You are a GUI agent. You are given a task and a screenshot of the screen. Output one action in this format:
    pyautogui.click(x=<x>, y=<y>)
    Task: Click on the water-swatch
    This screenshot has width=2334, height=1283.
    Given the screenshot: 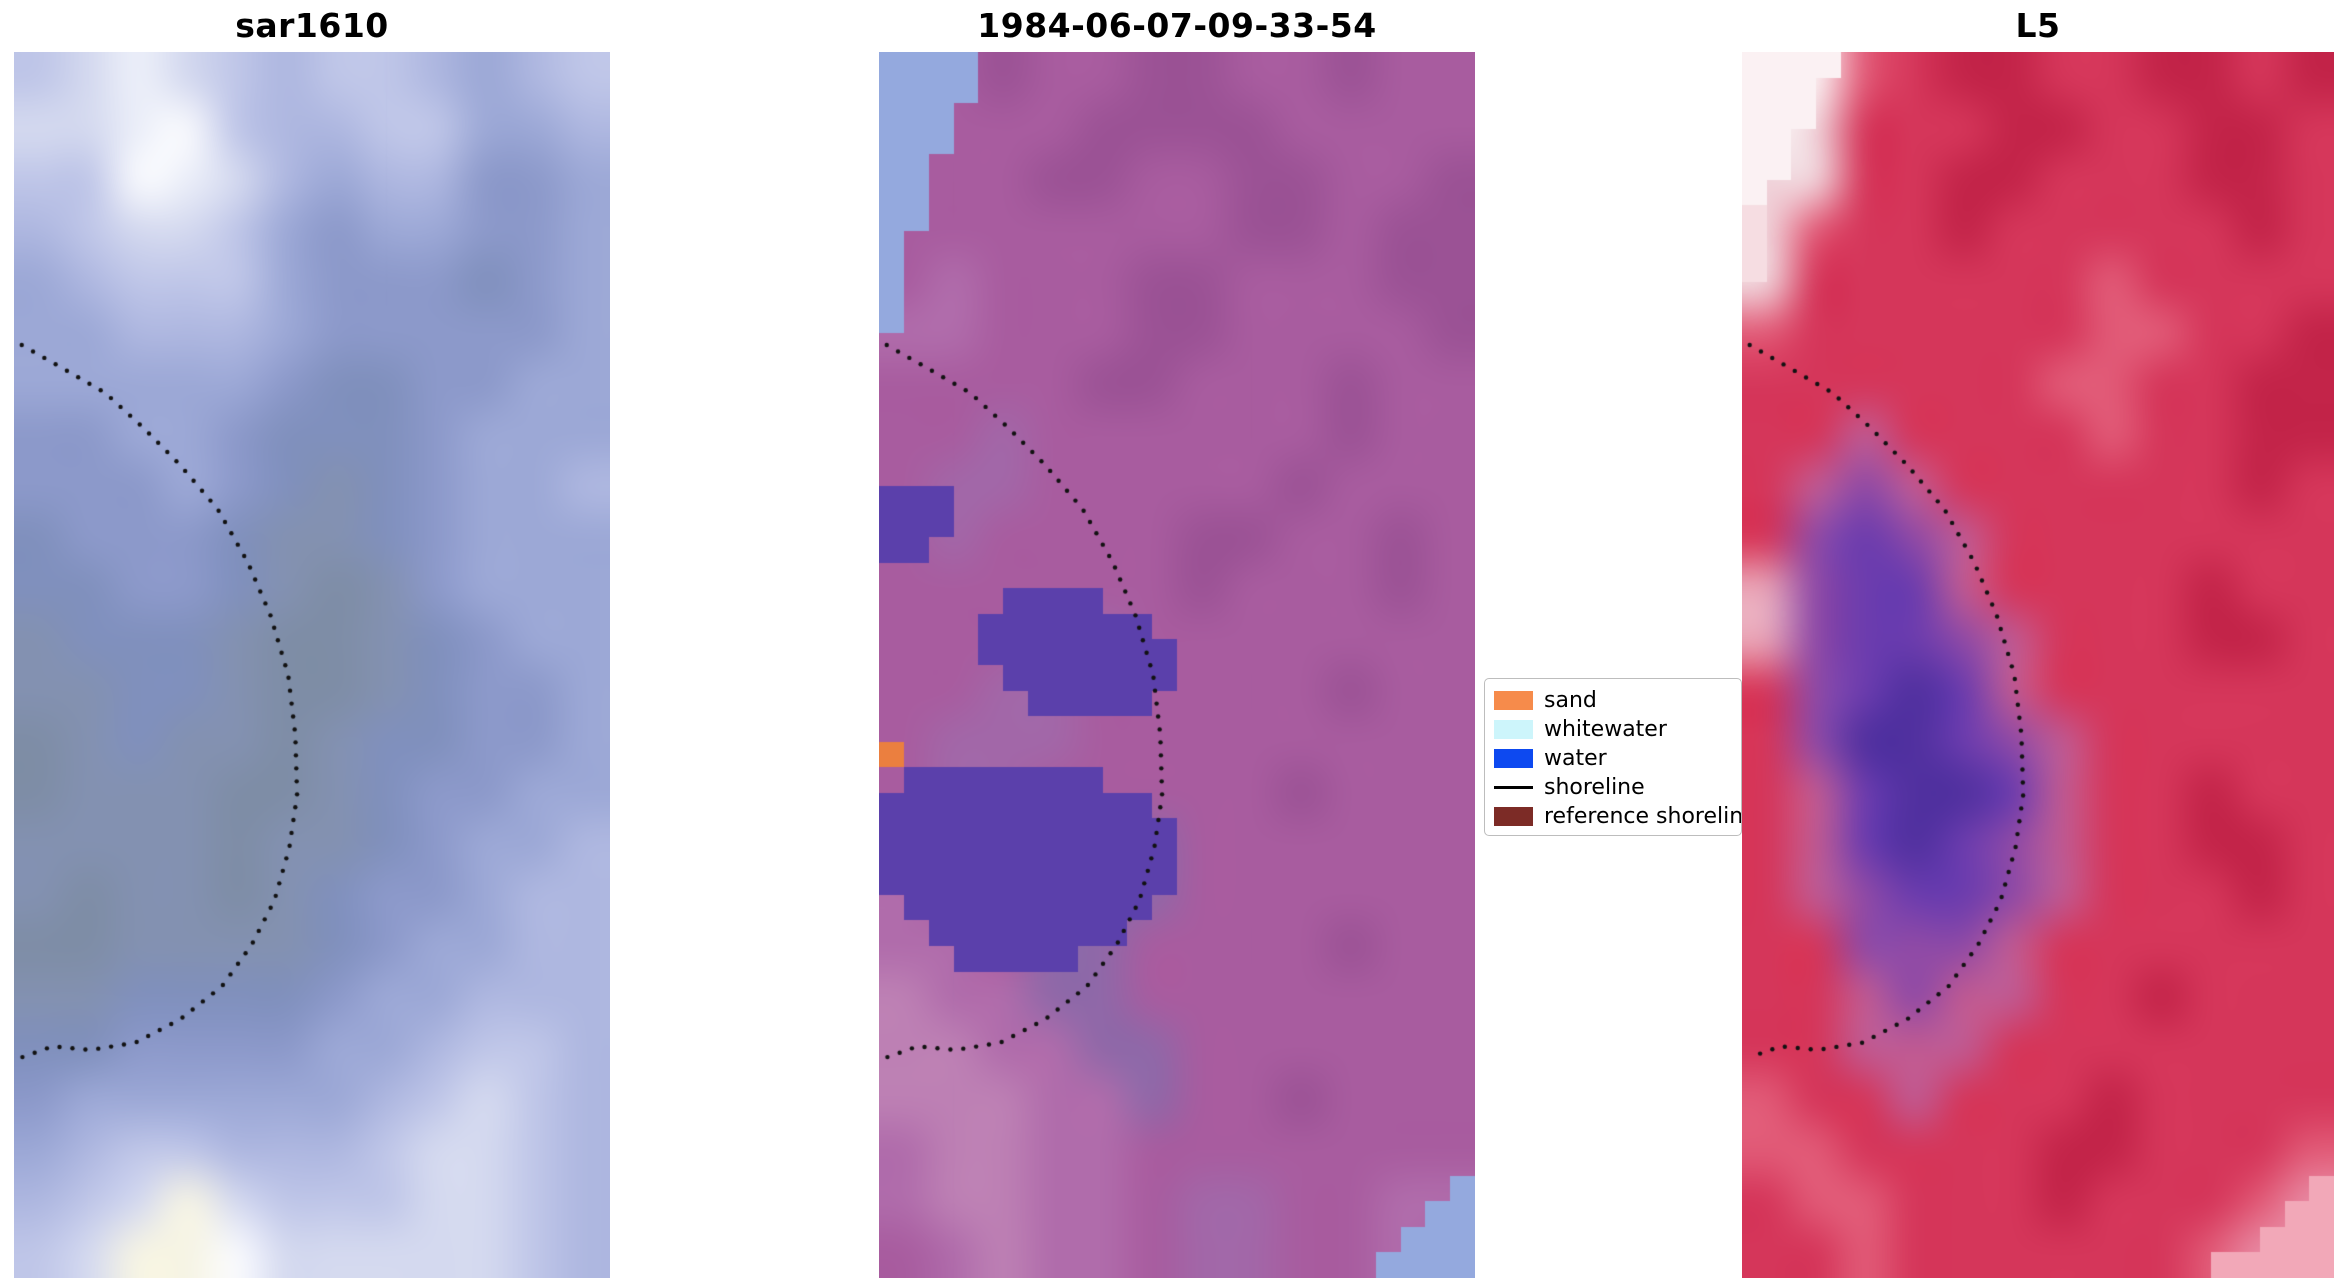 What is the action you would take?
    pyautogui.click(x=1513, y=758)
    